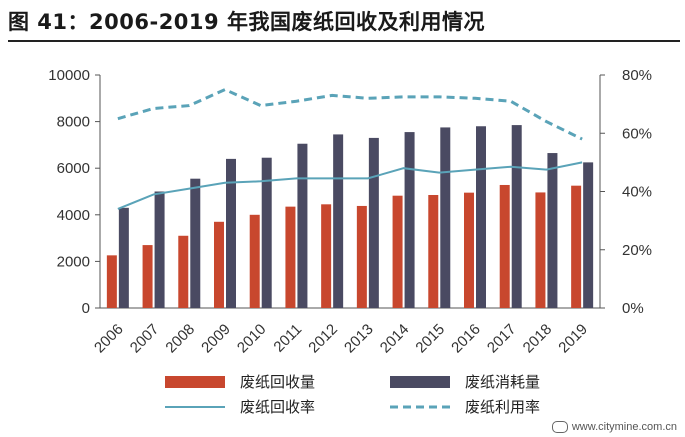  What do you see at coordinates (73, 122) in the screenshot?
I see `y-left-tick-label: 8000` at bounding box center [73, 122].